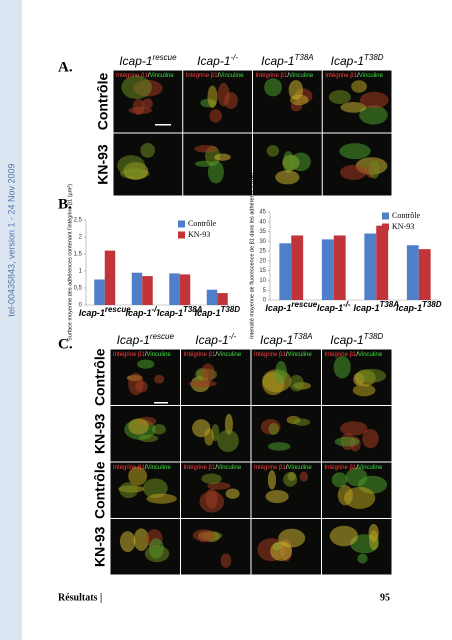  Describe the element at coordinates (374, 336) in the screenshot. I see `label-sup: T38D` at that location.